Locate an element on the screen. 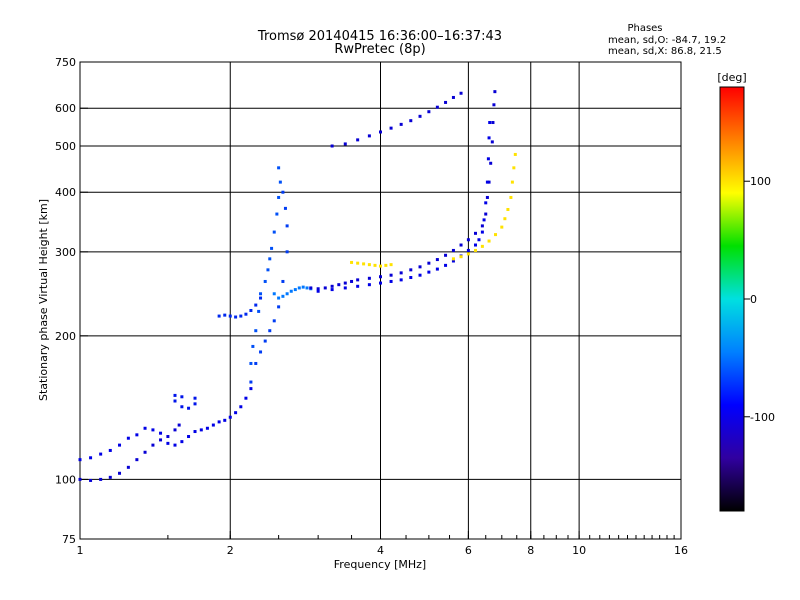 Image resolution: width=800 pixels, height=600 pixels. x-axis-label: Frequency [MHz] is located at coordinates (380, 564).